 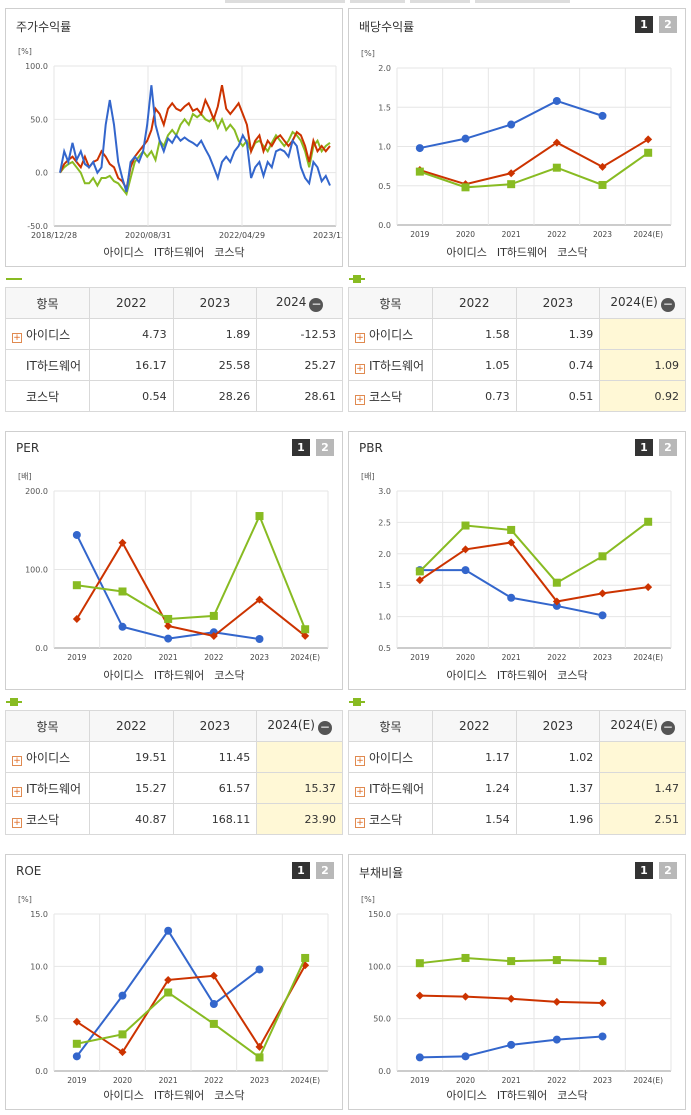 What do you see at coordinates (572, 675) in the screenshot?
I see `legend-label: 코스닥` at bounding box center [572, 675].